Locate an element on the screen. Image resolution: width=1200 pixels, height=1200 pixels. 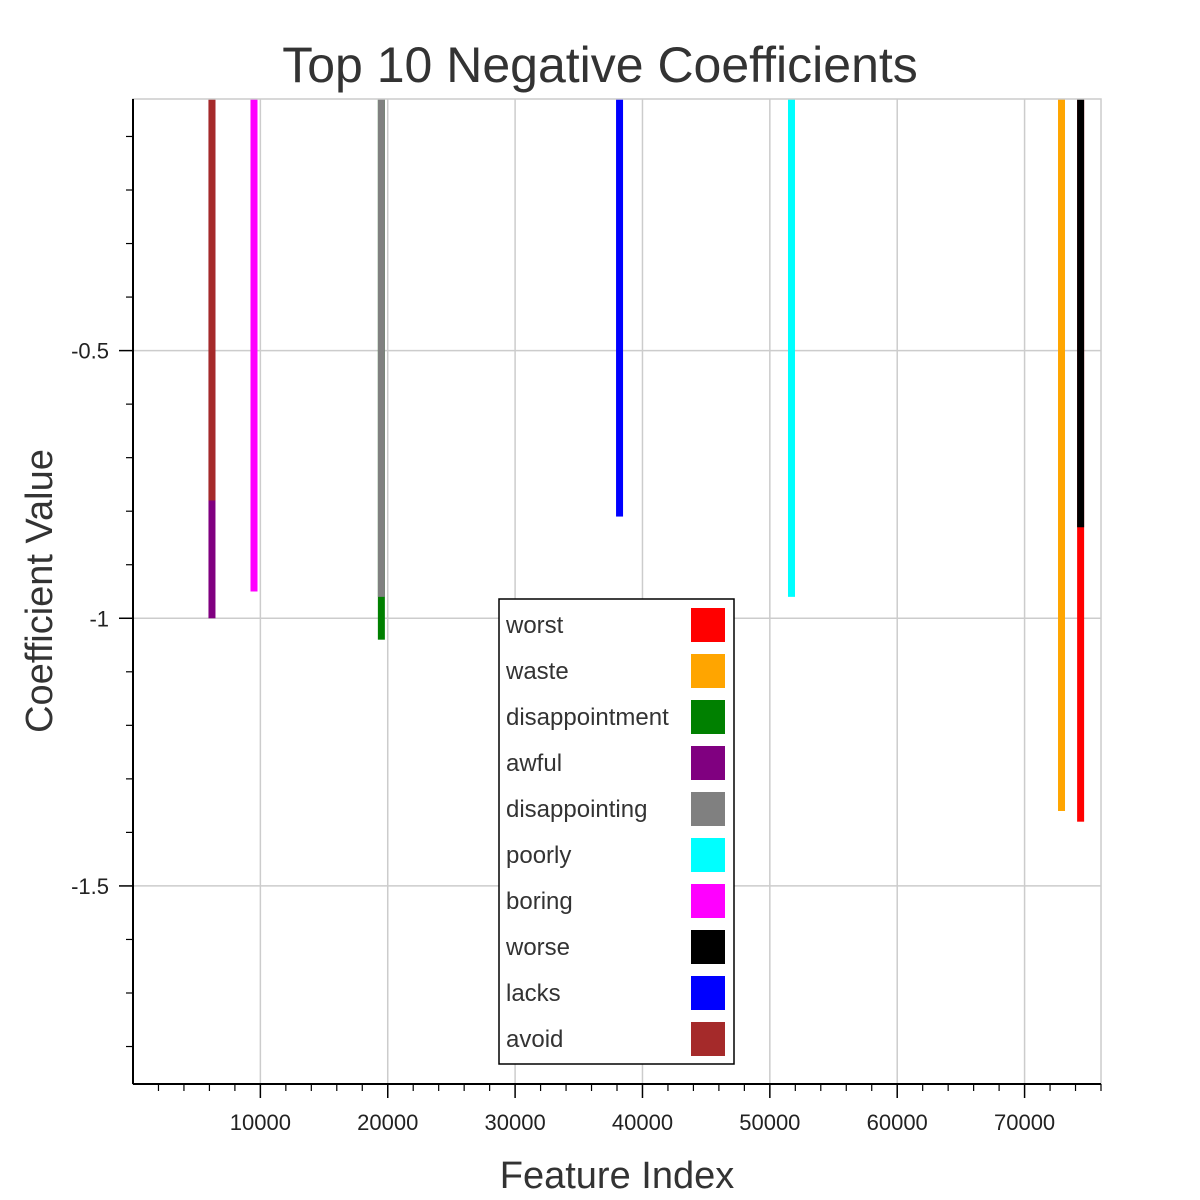
x-tick-label: 40000 is located at coordinates (642, 1122).